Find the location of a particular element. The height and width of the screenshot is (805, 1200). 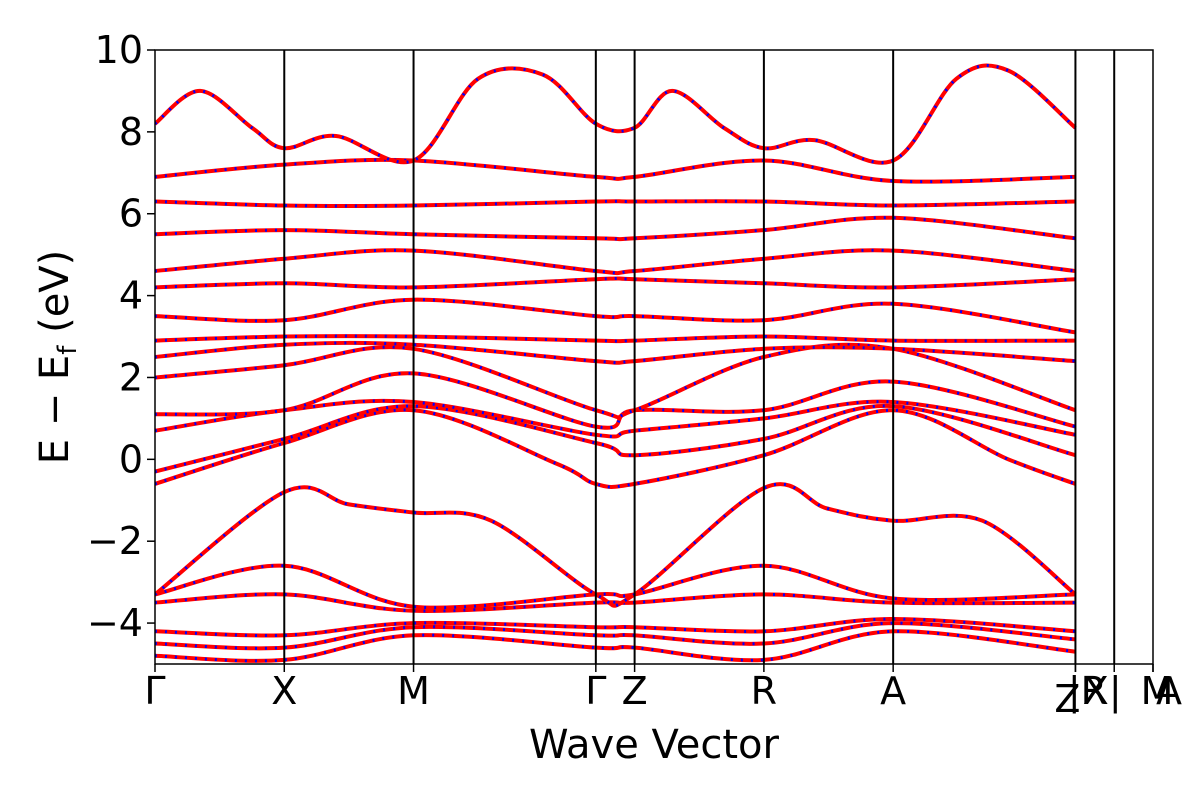

y-tick-label: 0 is located at coordinates (131, 459).